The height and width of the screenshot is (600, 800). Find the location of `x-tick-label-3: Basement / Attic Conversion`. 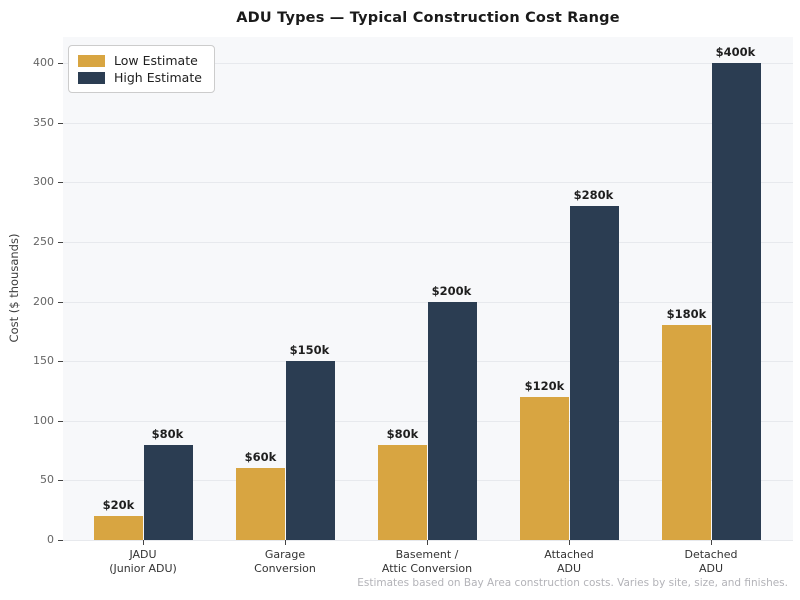

x-tick-label-3: Basement / Attic Conversion is located at coordinates (427, 561).